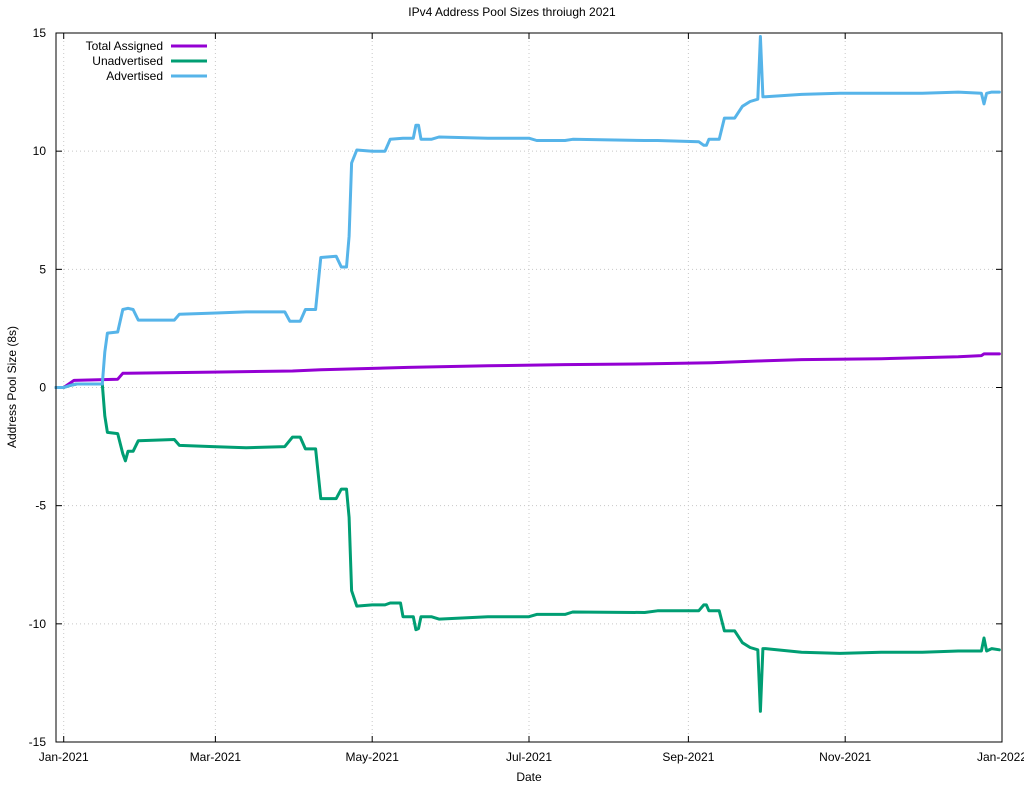  I want to click on y-tick-label: 5, so click(42, 269).